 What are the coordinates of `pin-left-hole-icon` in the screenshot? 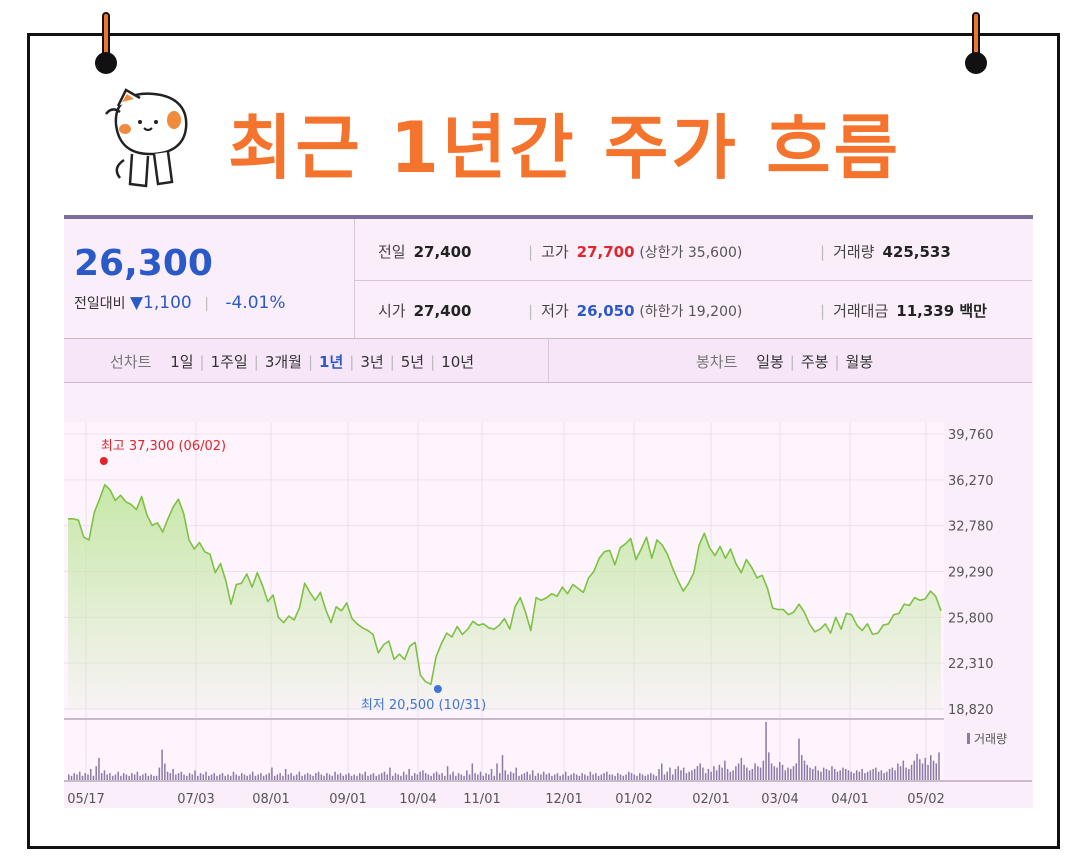 It's located at (106, 63).